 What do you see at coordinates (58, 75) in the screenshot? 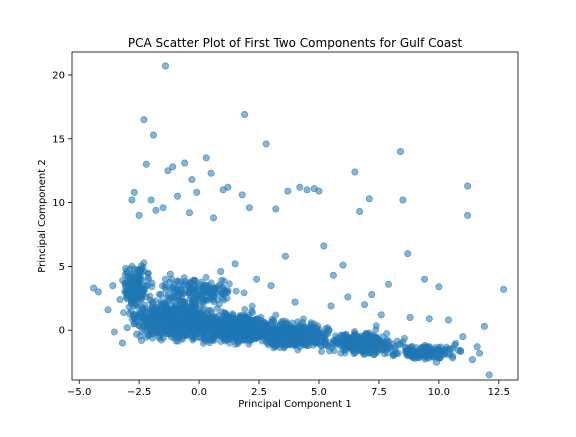
I see `y-tick-label: 20` at bounding box center [58, 75].